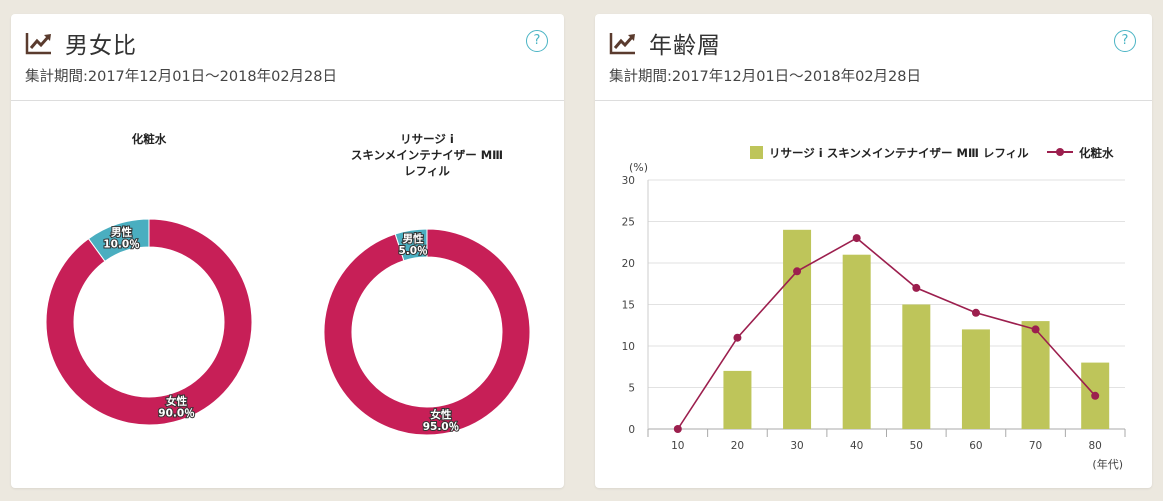 This screenshot has width=1163, height=501. I want to click on donut-label-1-1: 女性, so click(440, 414).